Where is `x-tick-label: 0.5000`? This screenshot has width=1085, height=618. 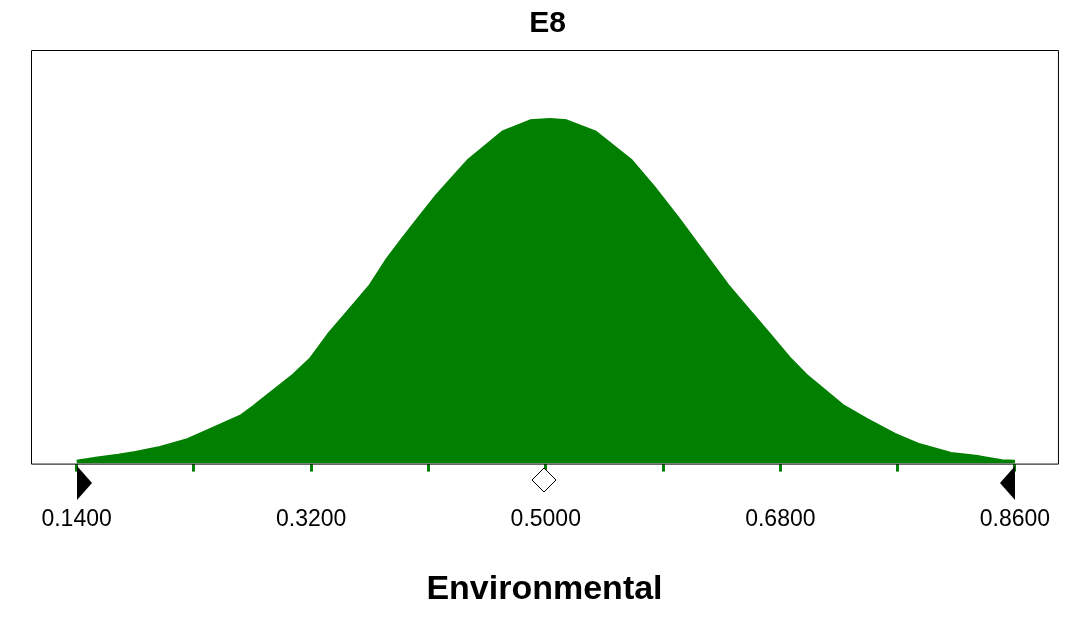
x-tick-label: 0.5000 is located at coordinates (545, 517).